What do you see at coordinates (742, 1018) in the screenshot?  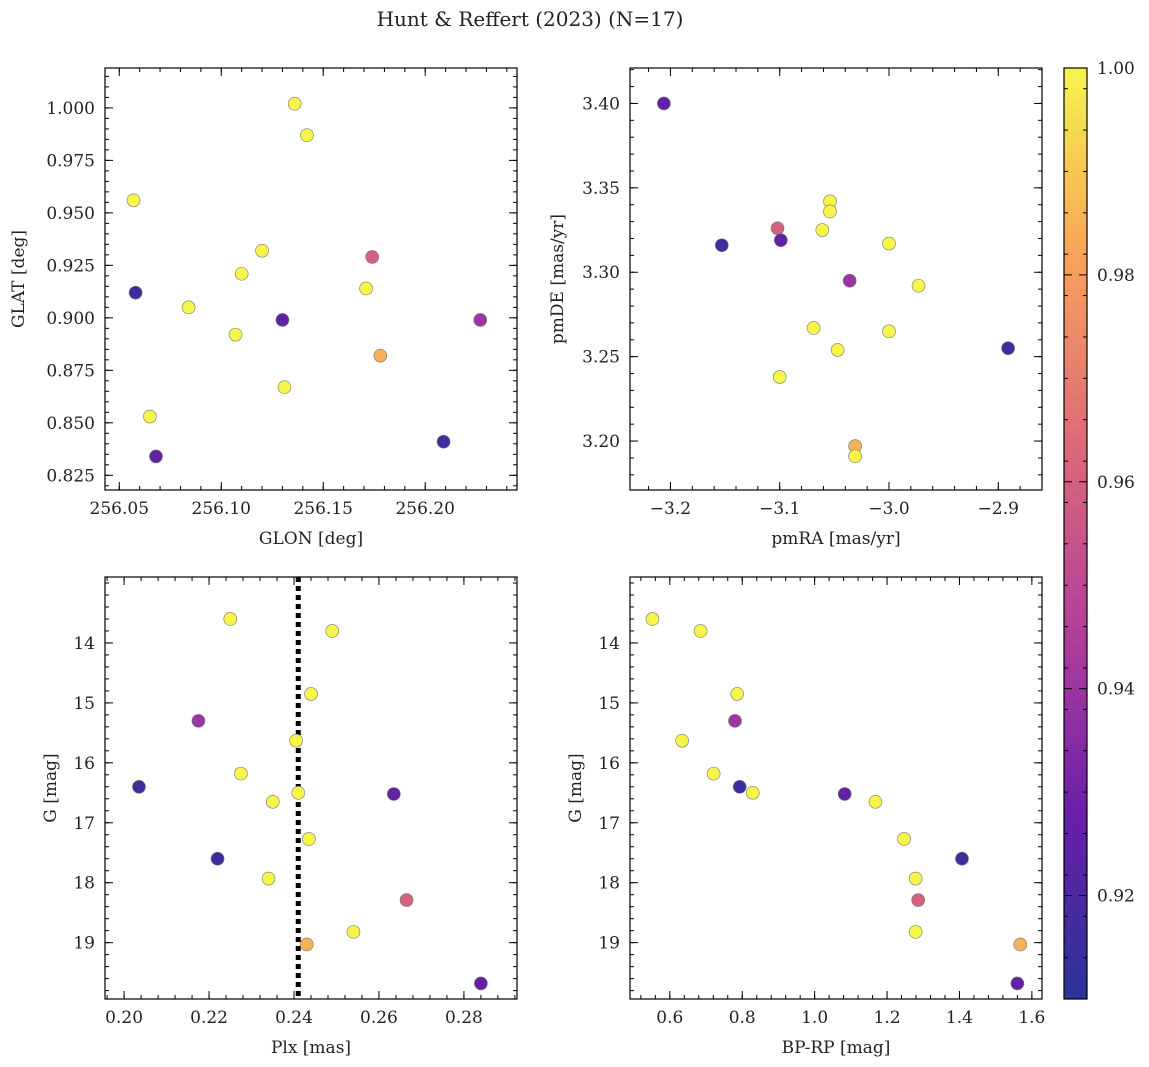 I see `x-tick-label: 0.8` at bounding box center [742, 1018].